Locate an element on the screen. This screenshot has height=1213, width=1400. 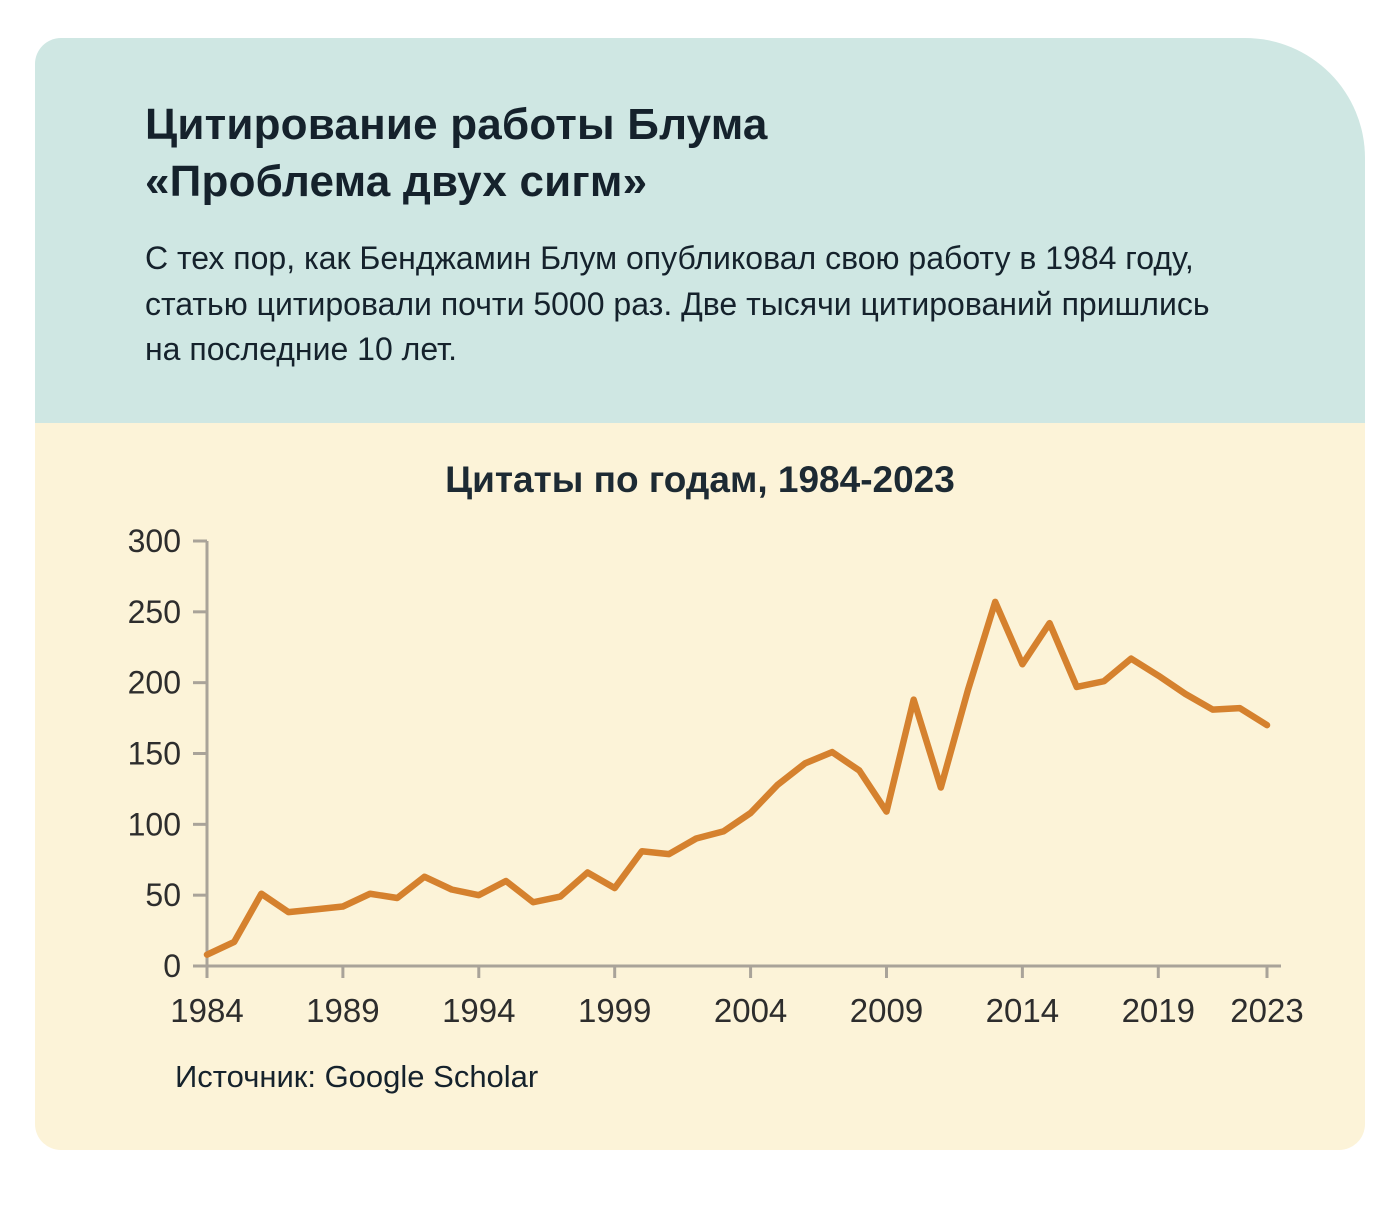
svg-text: 0 is located at coordinates (172, 966).